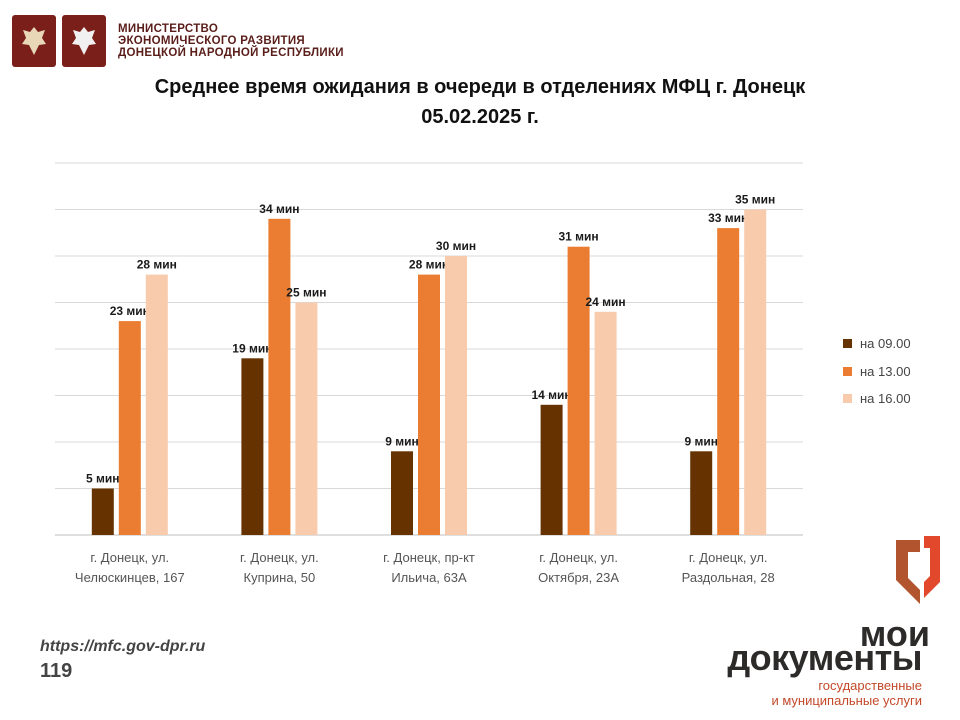  What do you see at coordinates (84, 41) in the screenshot?
I see `dpr-emblem-icon` at bounding box center [84, 41].